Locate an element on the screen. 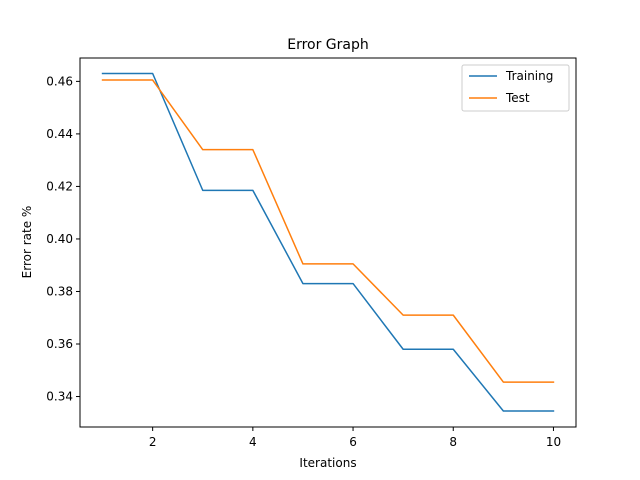  y-tick-label: 0.34 is located at coordinates (59, 397).